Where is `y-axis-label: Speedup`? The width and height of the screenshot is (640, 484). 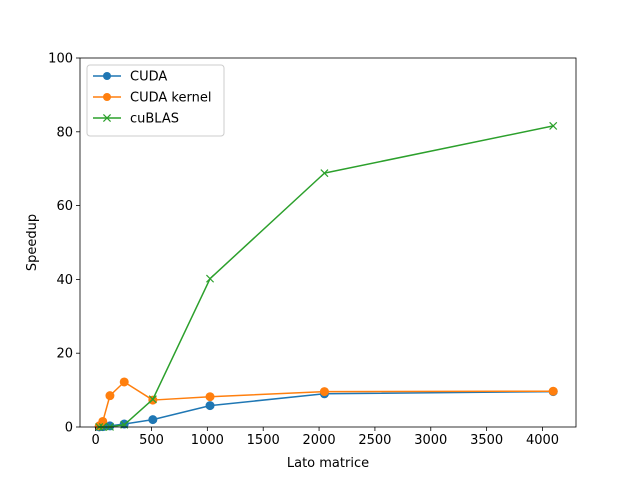 y-axis-label: Speedup is located at coordinates (32, 242).